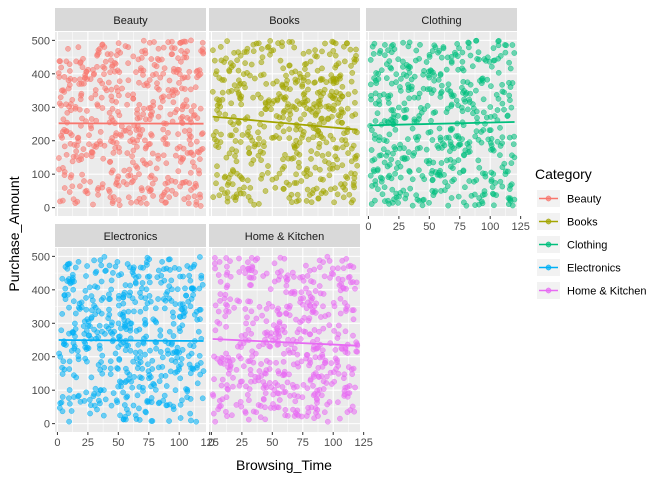 The width and height of the screenshot is (672, 480). I want to click on x-tick-label: 100, so click(490, 227).